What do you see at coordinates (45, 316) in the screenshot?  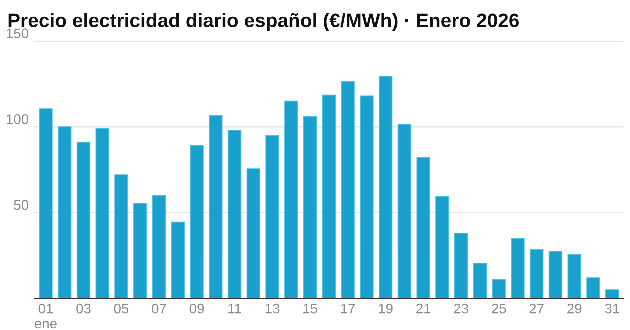 I see `x-tick-label: 01 ene` at bounding box center [45, 316].